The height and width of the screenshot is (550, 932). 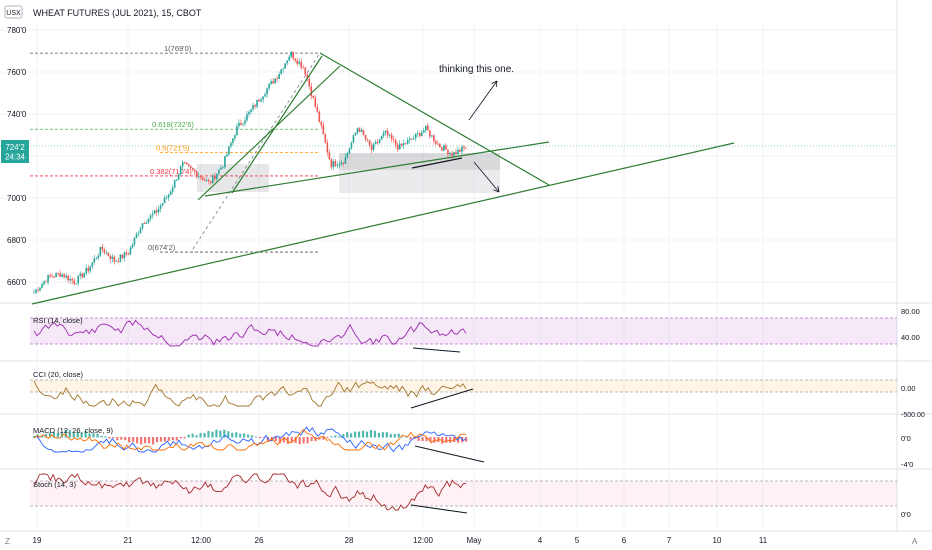 I want to click on stoch-band, so click(x=463, y=493).